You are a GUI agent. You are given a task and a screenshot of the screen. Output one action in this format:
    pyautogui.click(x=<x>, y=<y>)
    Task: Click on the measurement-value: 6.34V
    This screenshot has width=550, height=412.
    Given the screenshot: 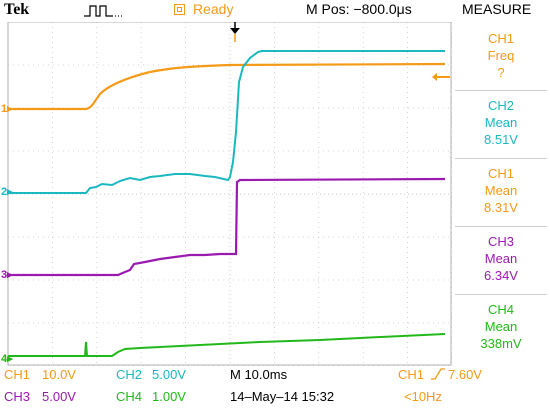 What is the action you would take?
    pyautogui.click(x=501, y=275)
    